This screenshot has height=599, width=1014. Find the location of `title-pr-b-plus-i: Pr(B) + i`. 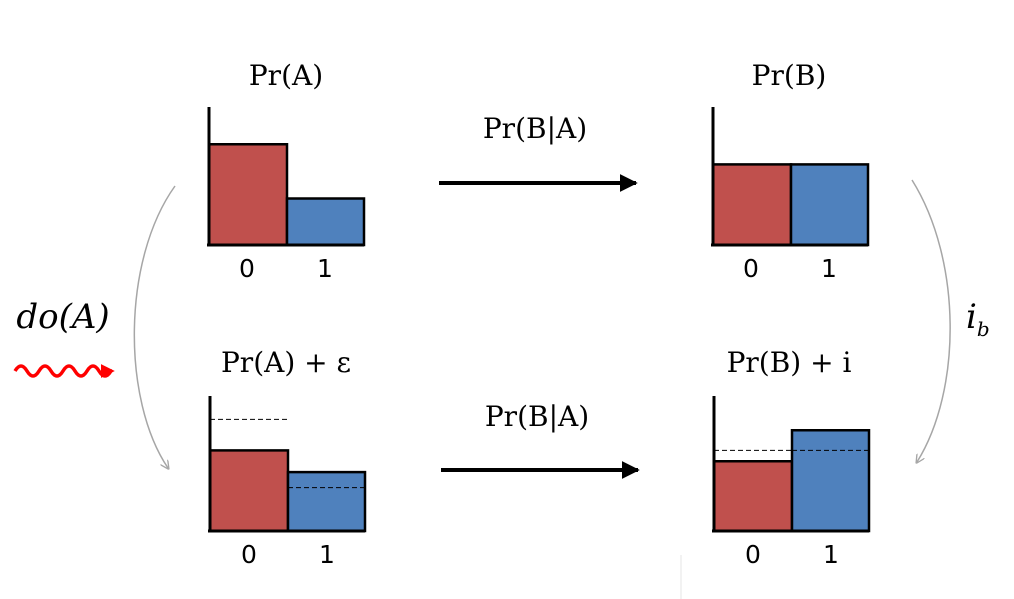

title-pr-b-plus-i: Pr(B) + i is located at coordinates (789, 362).